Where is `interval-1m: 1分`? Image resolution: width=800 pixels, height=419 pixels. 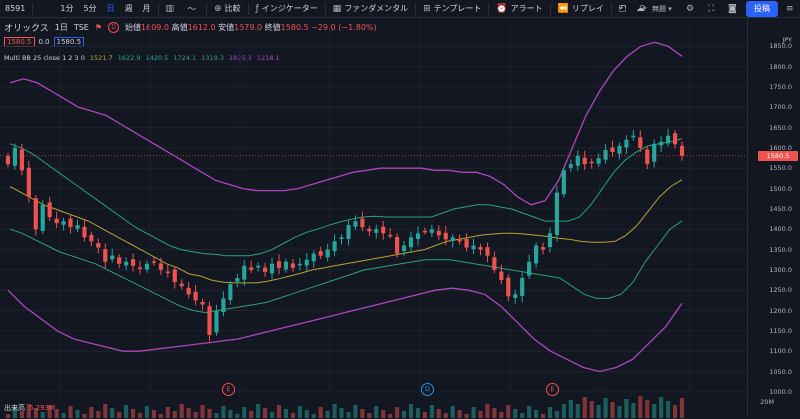
interval-1m: 1分 is located at coordinates (66, 9).